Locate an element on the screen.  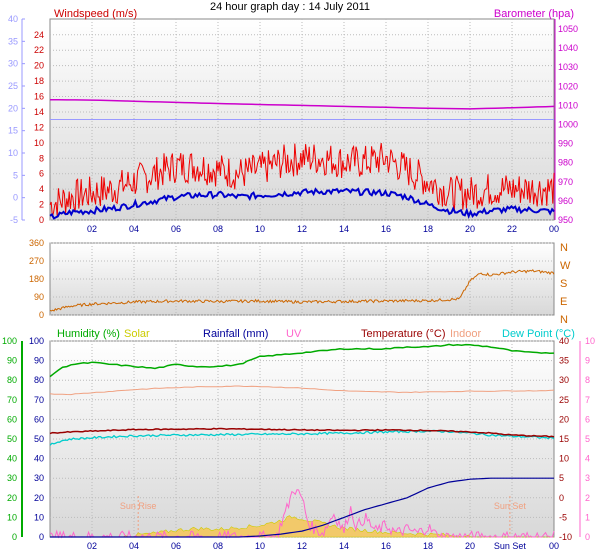
x-tick-label: 20 is located at coordinates (470, 546).